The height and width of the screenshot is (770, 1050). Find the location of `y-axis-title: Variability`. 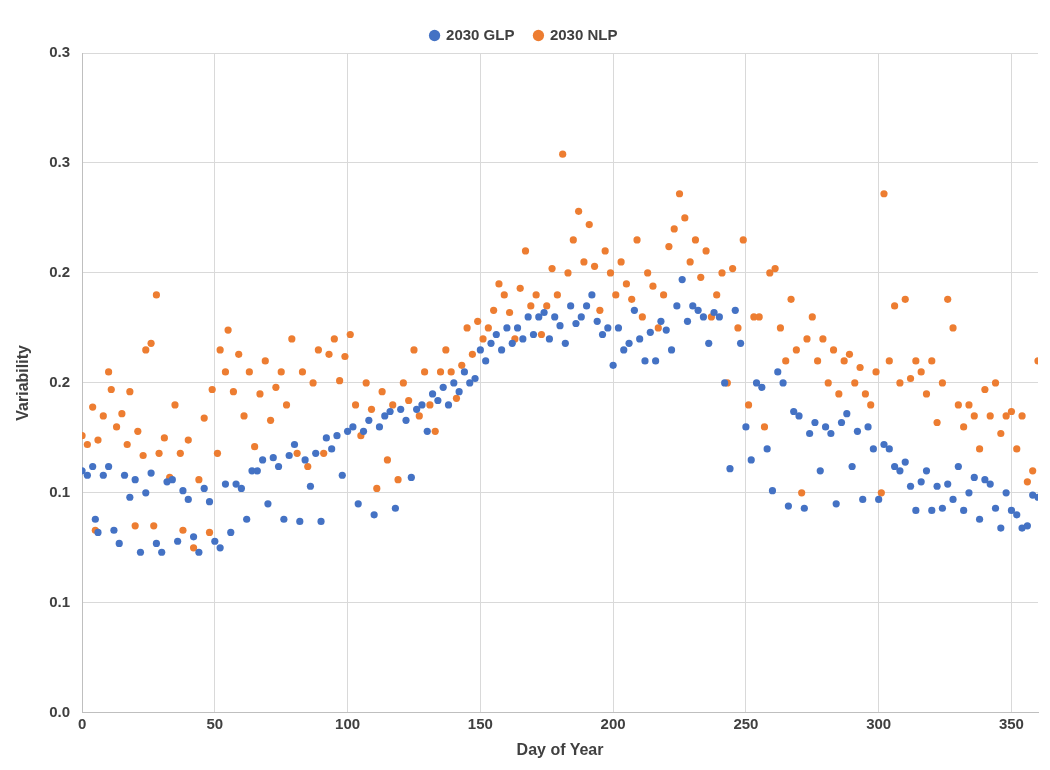

y-axis-title: Variability is located at coordinates (23, 383).